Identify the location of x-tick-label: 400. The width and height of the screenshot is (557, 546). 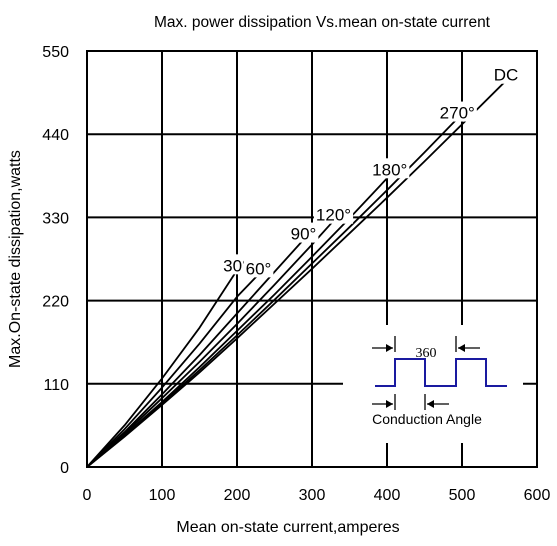
(387, 495).